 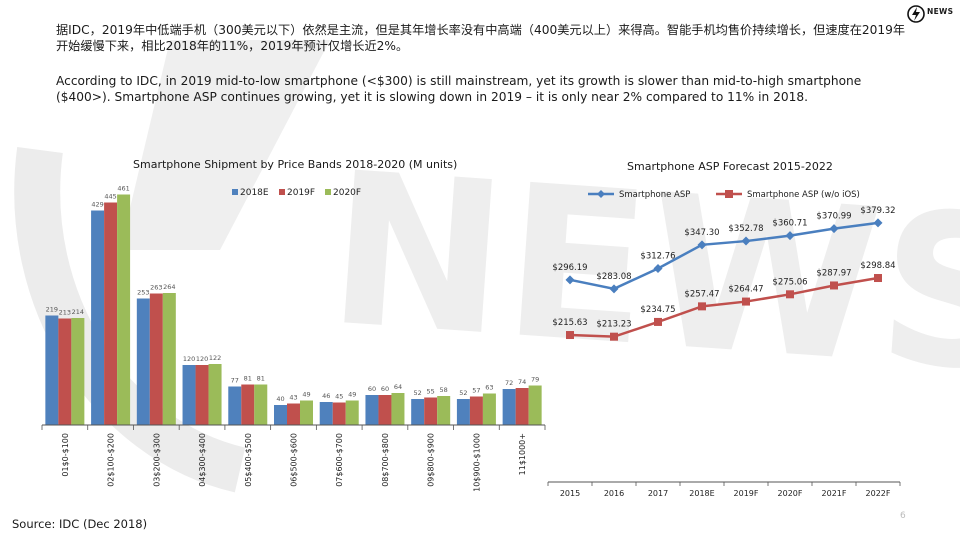 I want to click on bar-value-label: 79, so click(x=535, y=380).